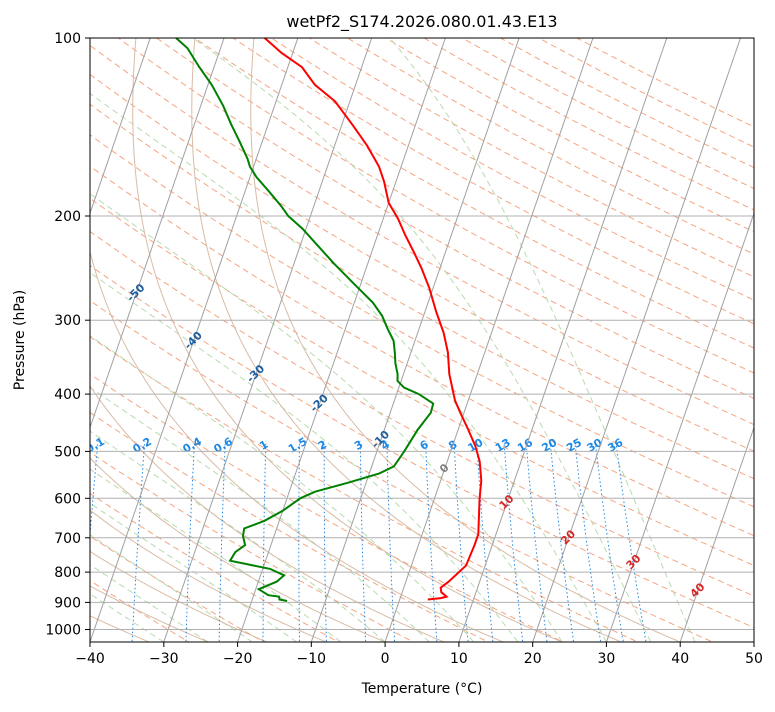 Image resolution: width=775 pixels, height=712 pixels. Describe the element at coordinates (606, 659) in the screenshot. I see `x-tick-label: 30` at that location.